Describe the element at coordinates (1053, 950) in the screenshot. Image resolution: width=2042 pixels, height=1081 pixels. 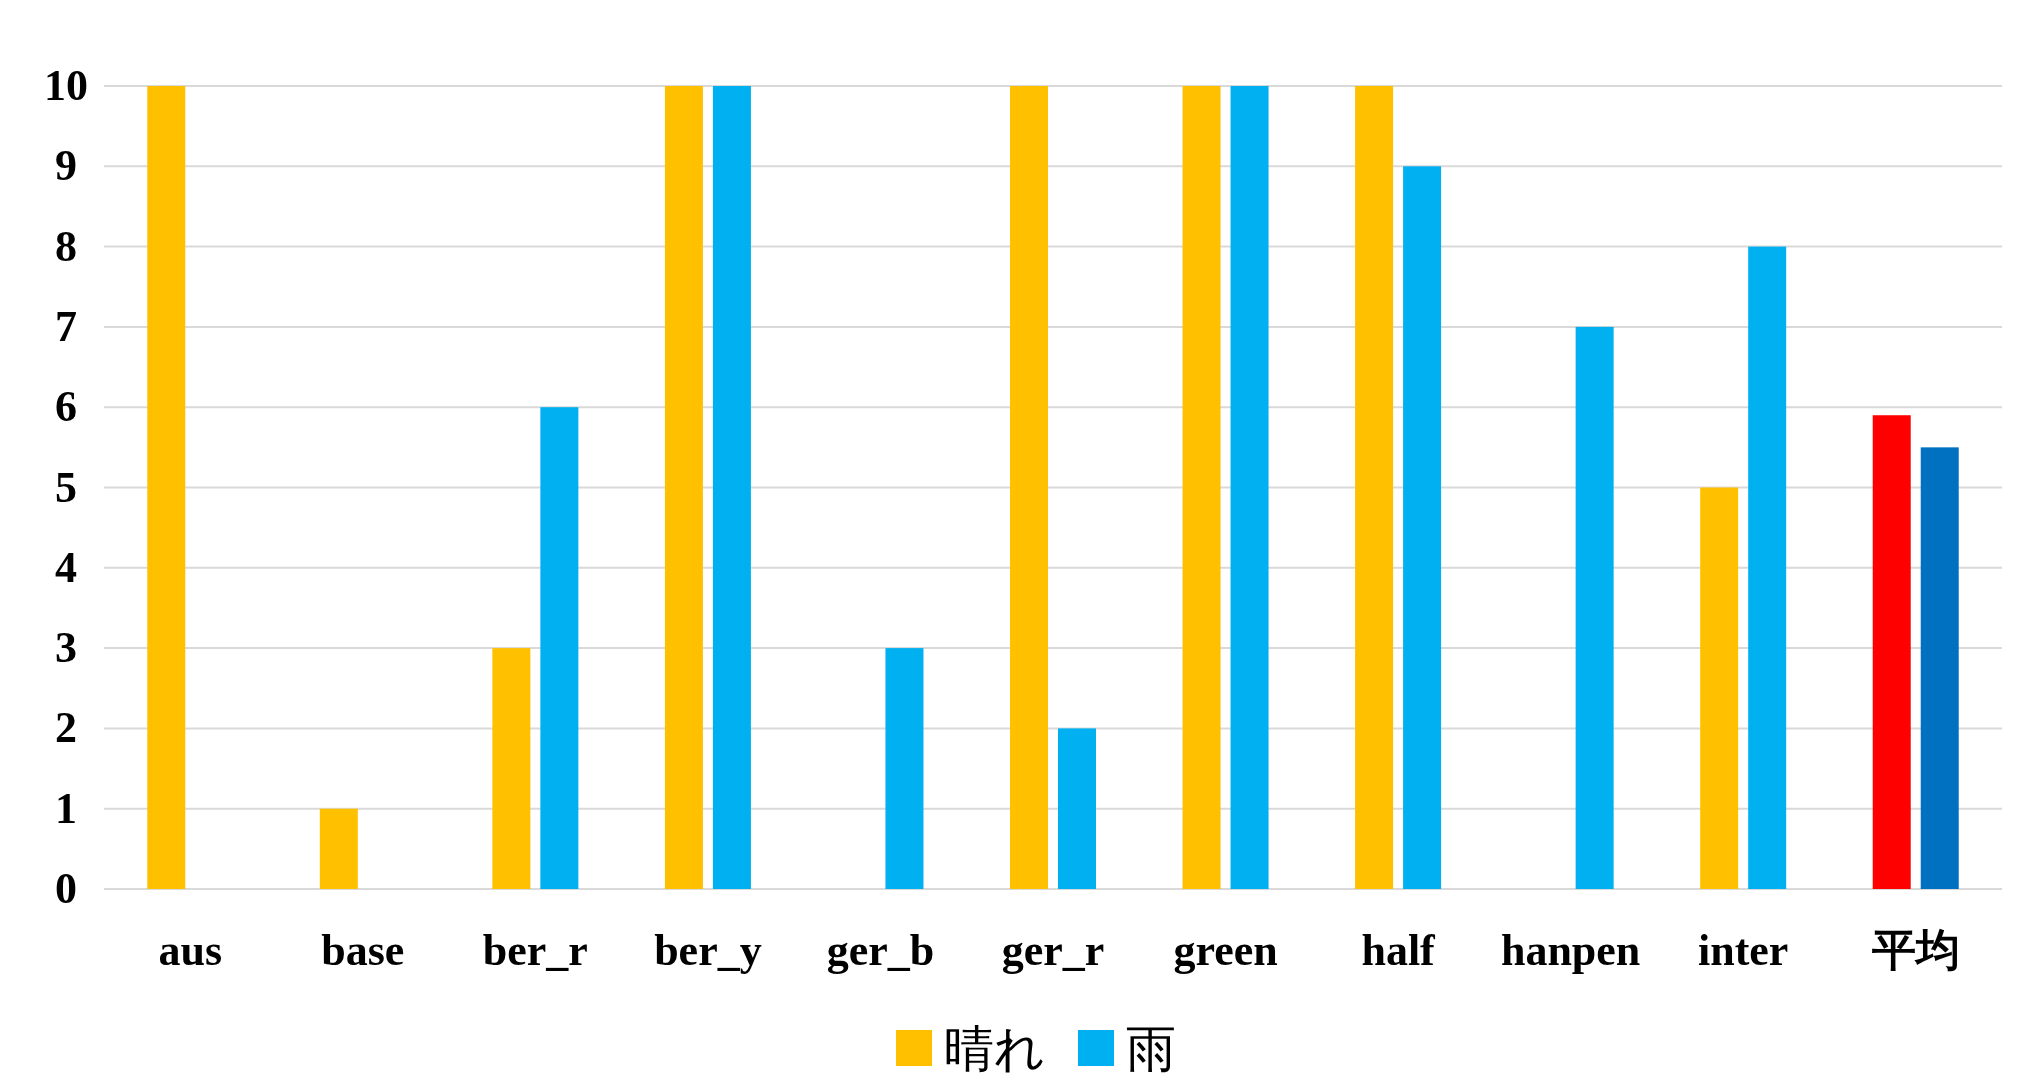
I see `x-tick-label: ger_r` at that location.